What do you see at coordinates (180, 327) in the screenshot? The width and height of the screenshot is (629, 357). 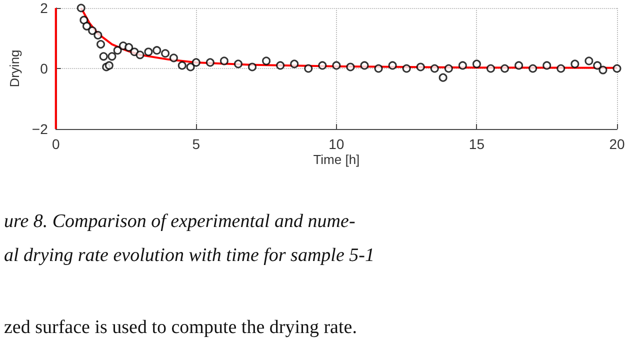 I see `text: zed surface is used to compute the drying rate.` at bounding box center [180, 327].